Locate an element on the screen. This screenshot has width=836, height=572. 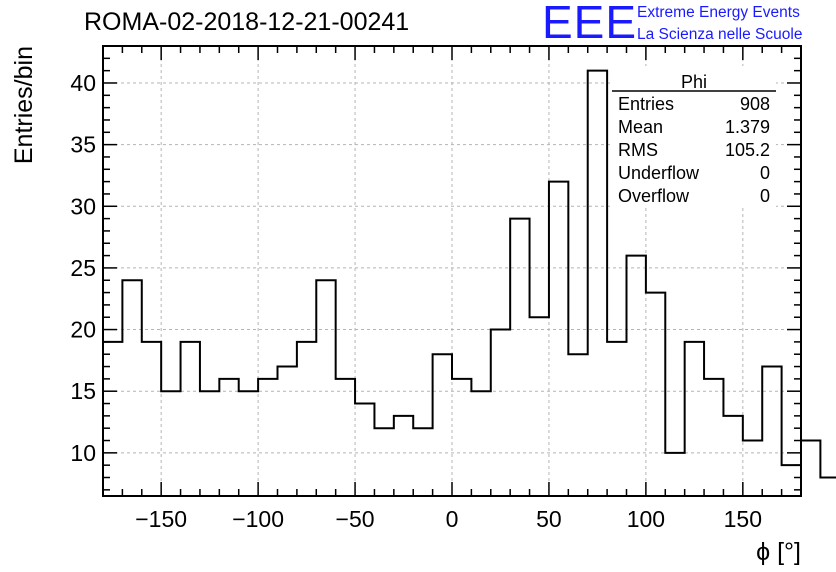
x-tick-label: −100 is located at coordinates (258, 519).